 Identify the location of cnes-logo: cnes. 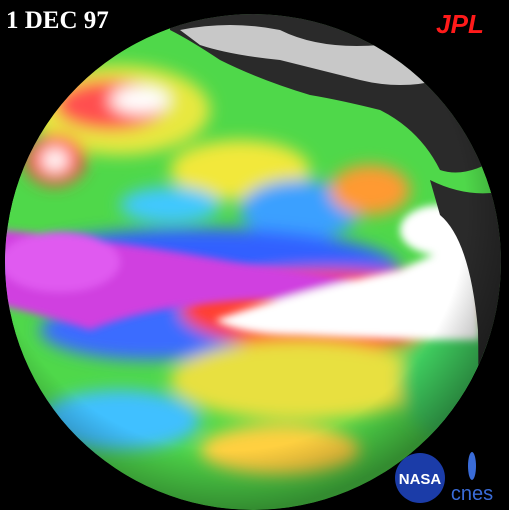
(472, 494).